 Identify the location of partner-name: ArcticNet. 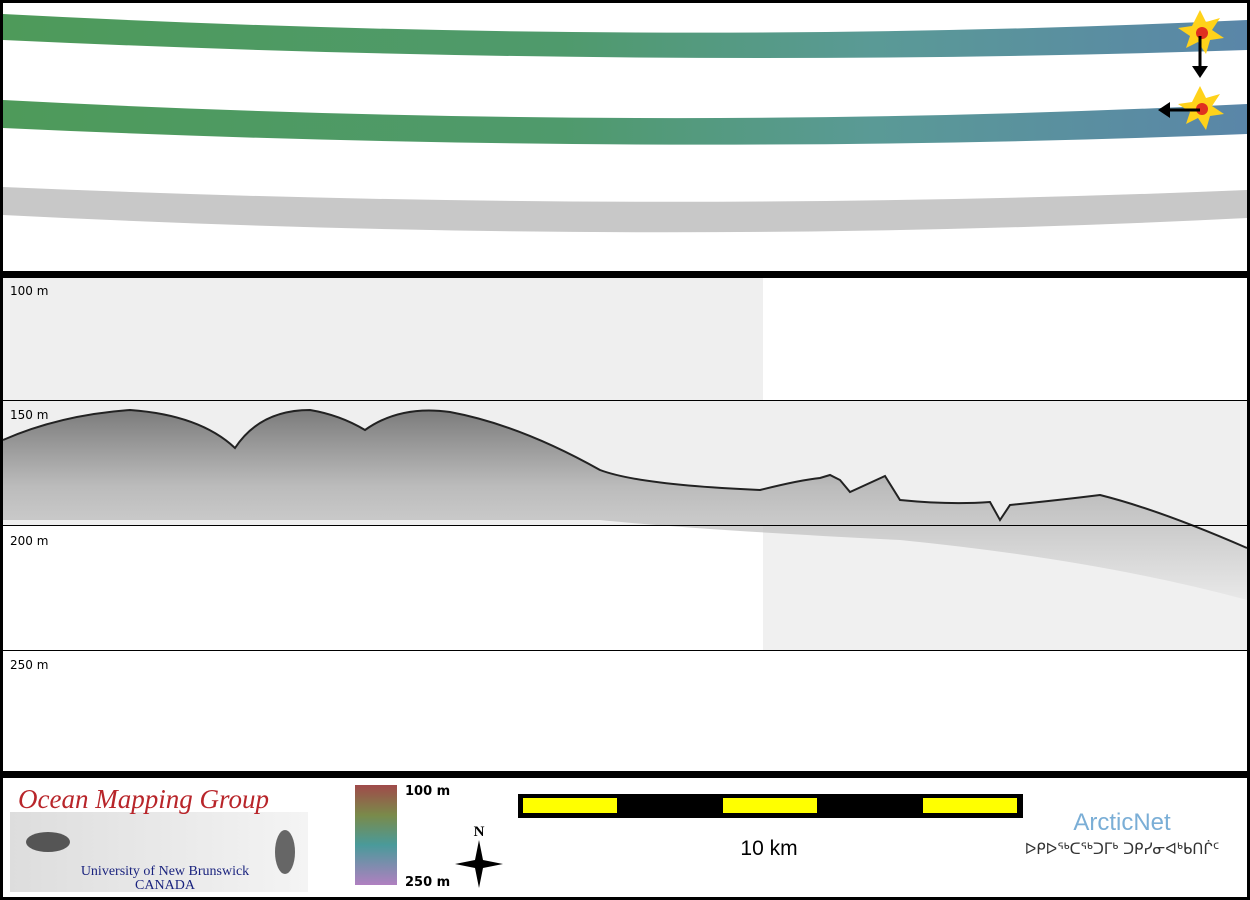
(1122, 822).